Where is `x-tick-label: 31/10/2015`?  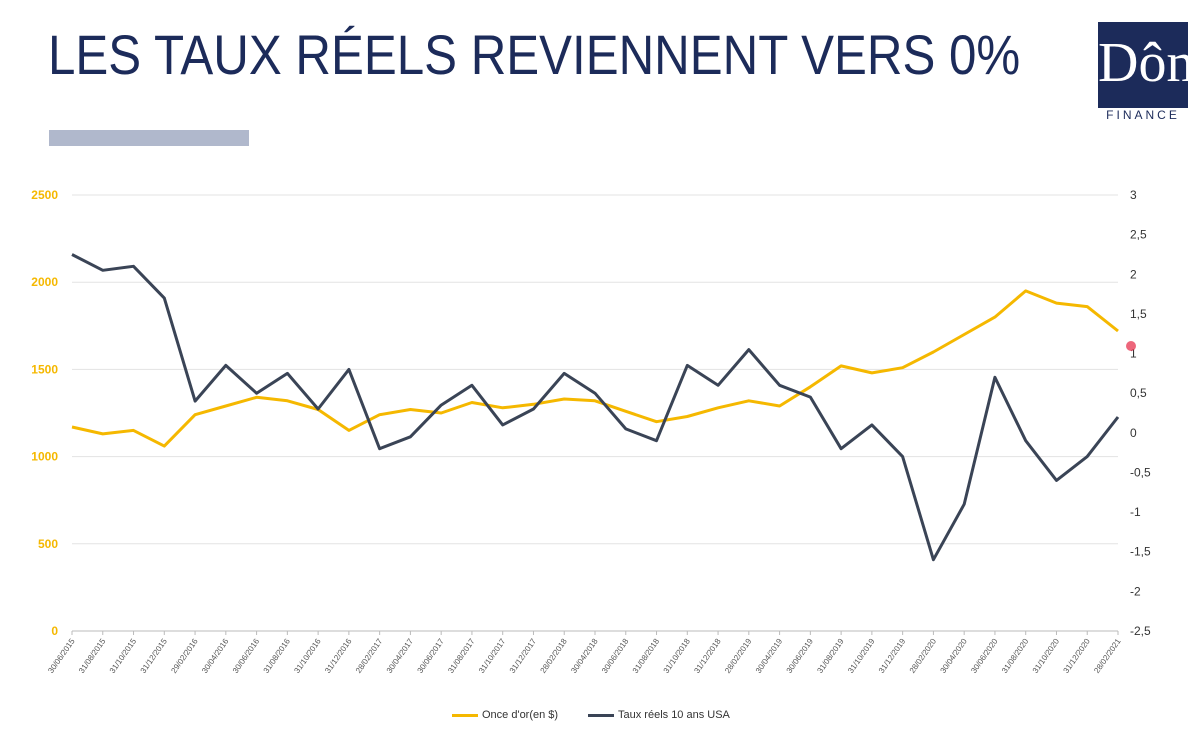
x-tick-label: 31/10/2015 is located at coordinates (123, 656).